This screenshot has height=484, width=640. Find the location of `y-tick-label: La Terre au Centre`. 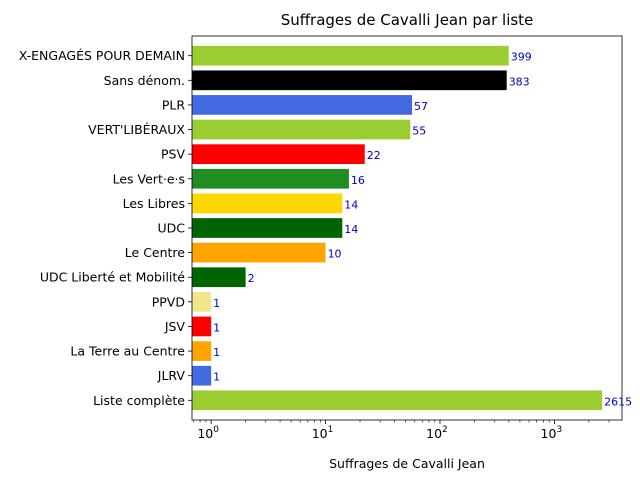

y-tick-label: La Terre au Centre is located at coordinates (127, 351).